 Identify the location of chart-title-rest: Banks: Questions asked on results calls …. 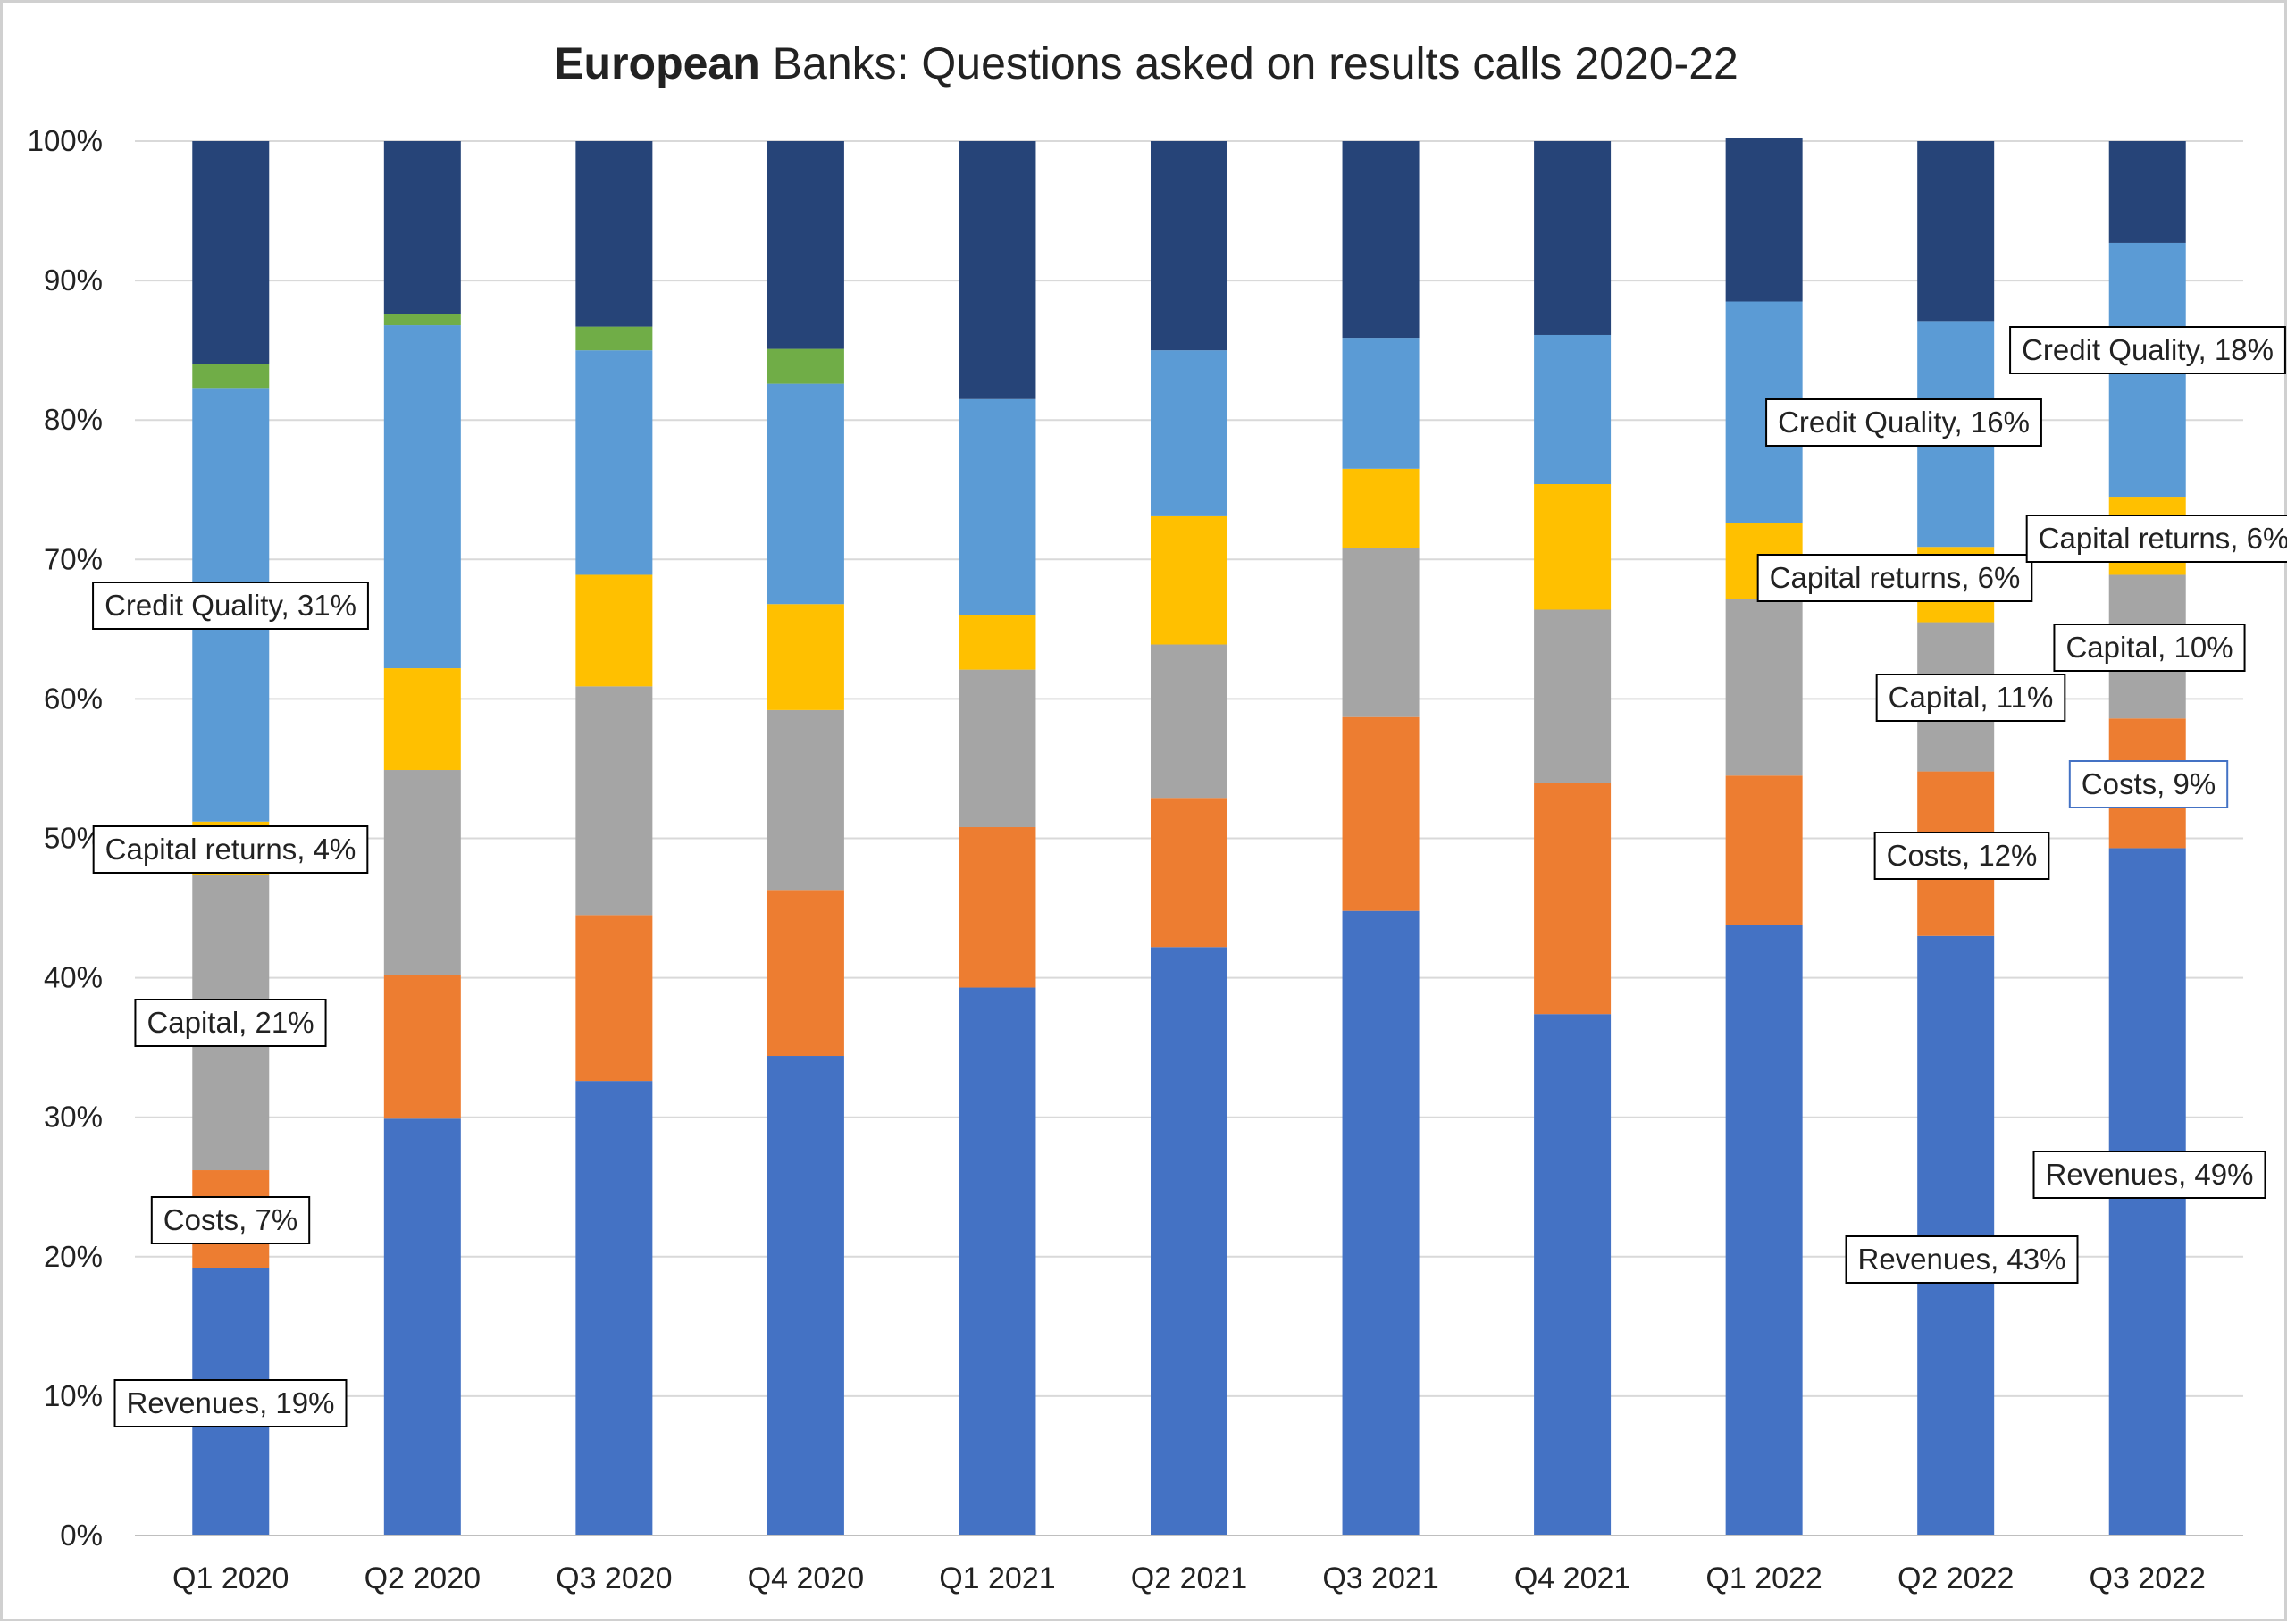
(1249, 63).